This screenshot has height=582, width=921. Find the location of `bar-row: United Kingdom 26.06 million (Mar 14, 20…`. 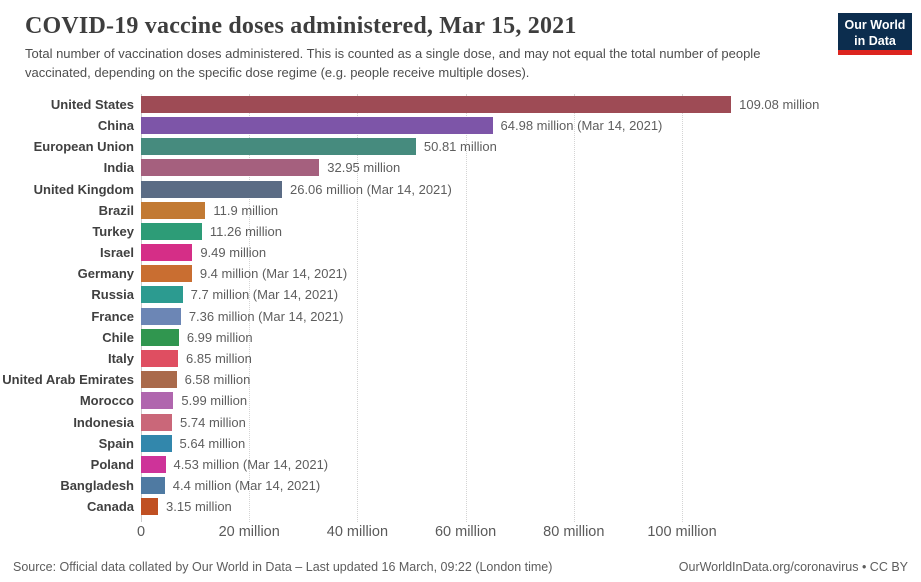

bar-row: United Kingdom 26.06 million (Mar 14, 20… is located at coordinates (460, 188).